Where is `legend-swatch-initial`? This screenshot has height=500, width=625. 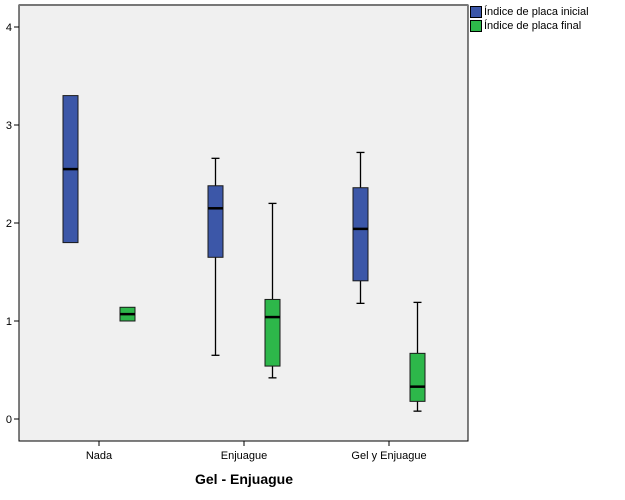 legend-swatch-initial is located at coordinates (476, 12).